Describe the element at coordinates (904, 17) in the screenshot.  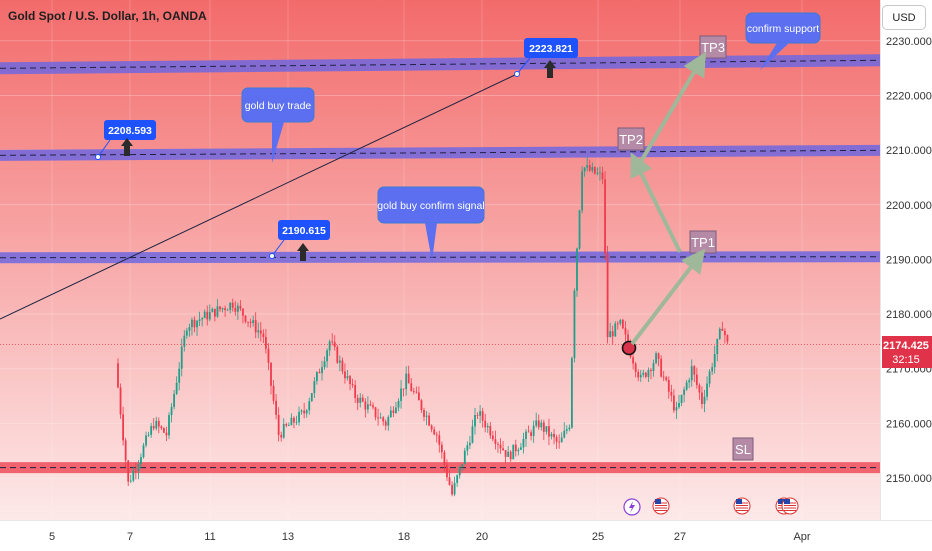
I see `currency-button: USD` at that location.